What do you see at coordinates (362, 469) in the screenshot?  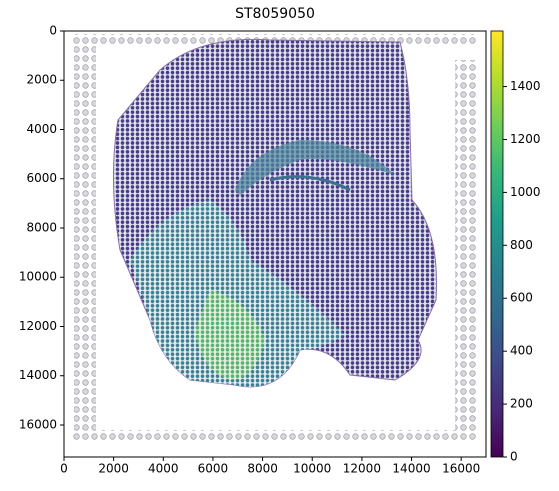 I see `x-tick-label: 12000` at bounding box center [362, 469].